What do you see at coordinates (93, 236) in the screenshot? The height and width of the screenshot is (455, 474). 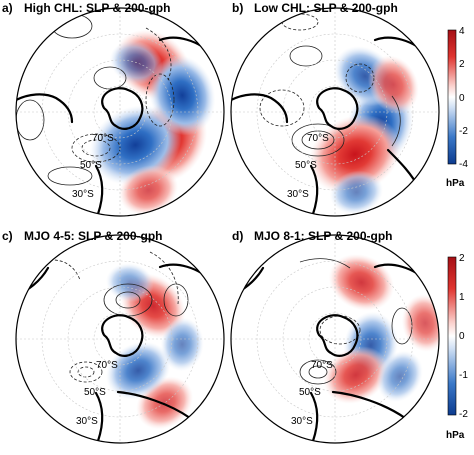 I see `panel-c-title: MJO 4-5: SLP & 200-gph` at bounding box center [93, 236].